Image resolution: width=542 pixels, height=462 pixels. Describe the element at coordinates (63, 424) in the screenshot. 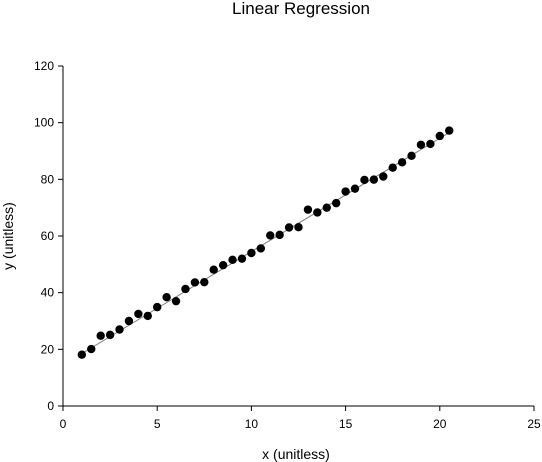

I see `x-tick-label: 0` at that location.